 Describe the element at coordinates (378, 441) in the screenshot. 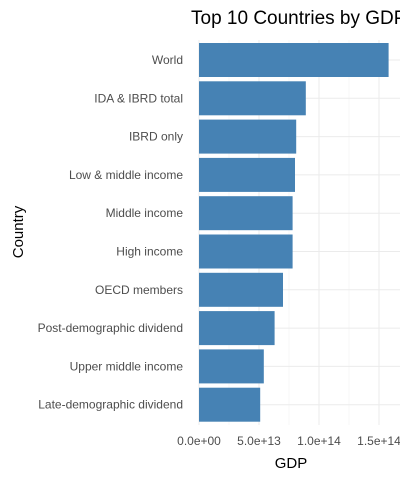

I see `x-tick-label: 1.5e+14` at that location.